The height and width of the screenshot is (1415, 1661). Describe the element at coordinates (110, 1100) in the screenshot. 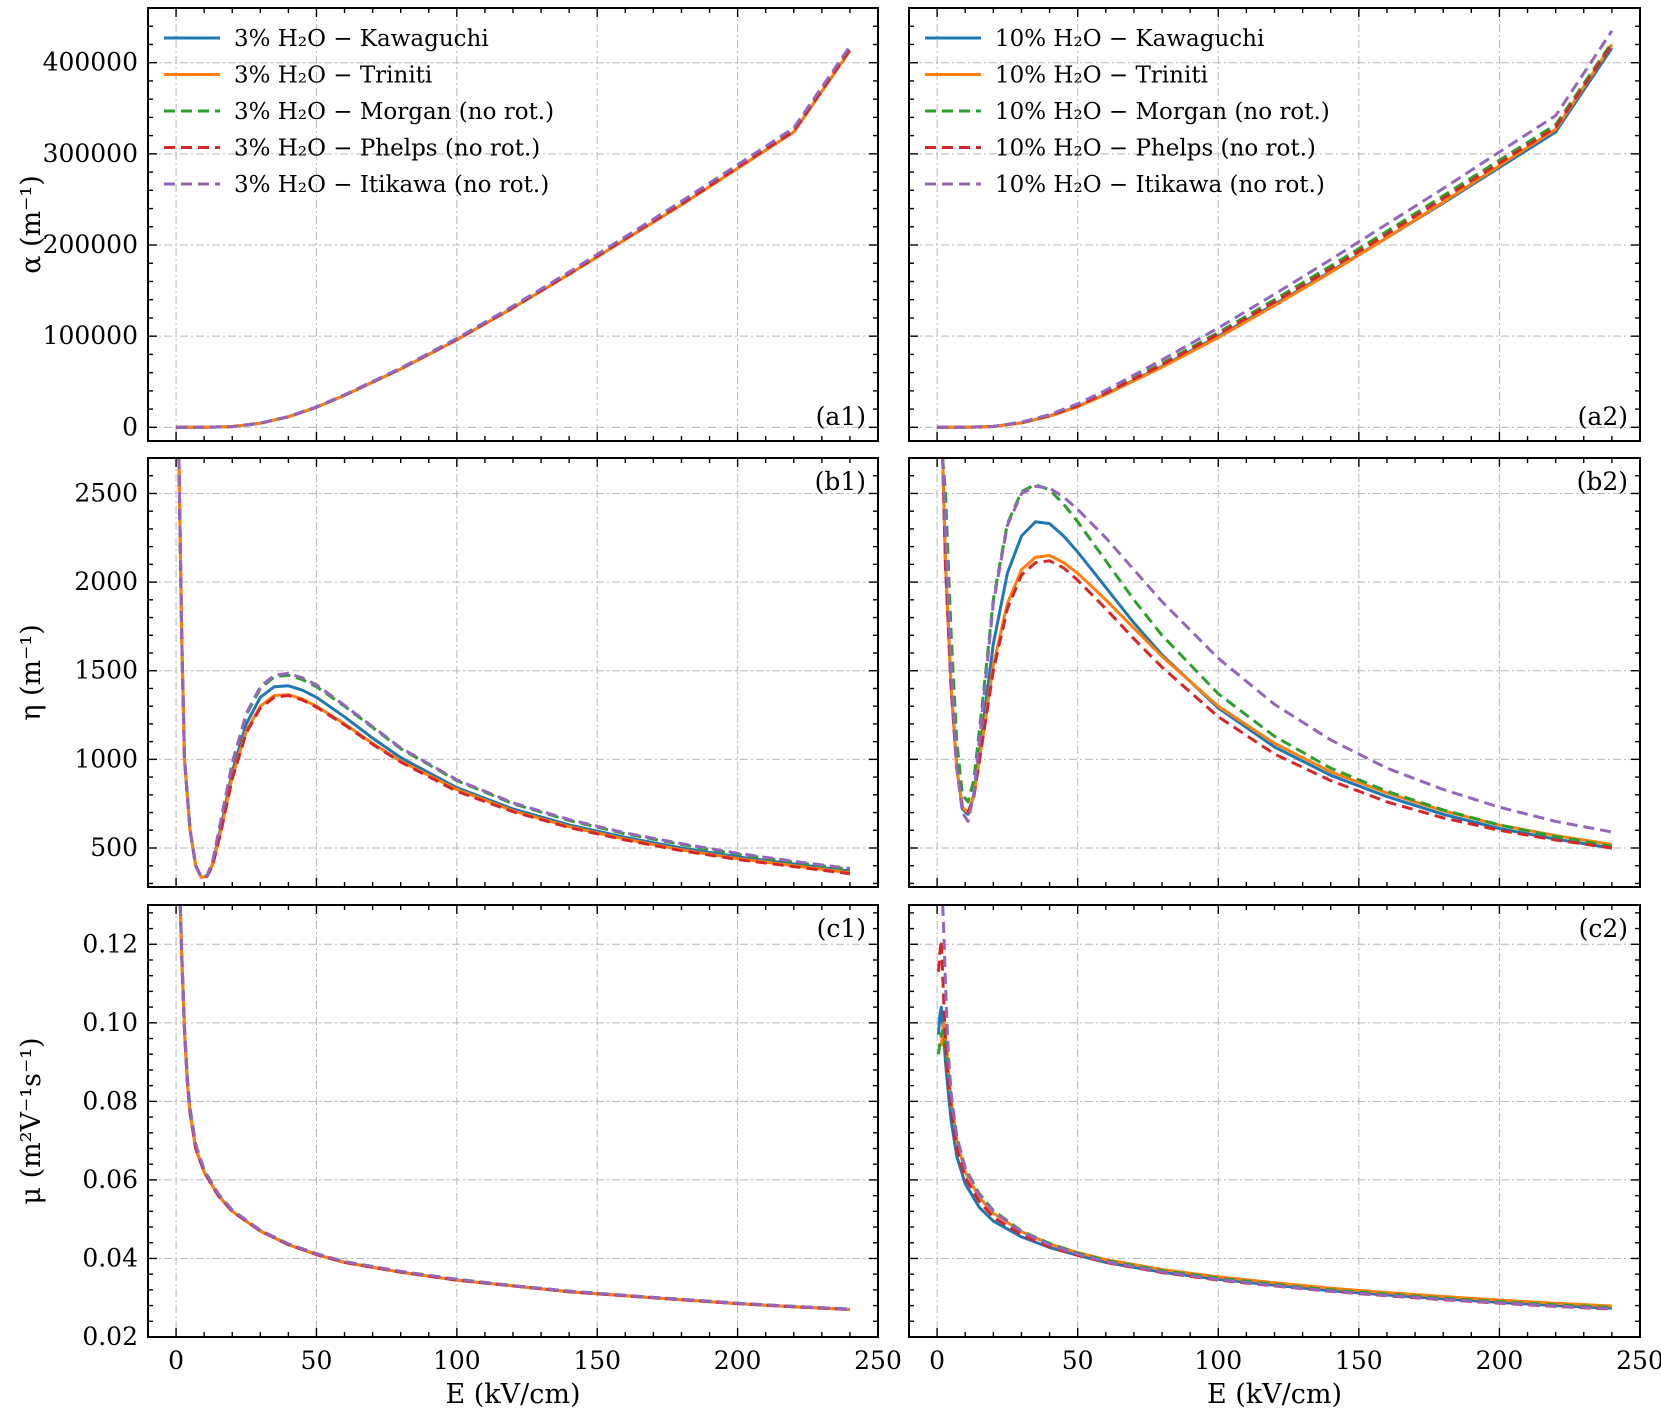

I see `y-tick-label: 0.08` at that location.